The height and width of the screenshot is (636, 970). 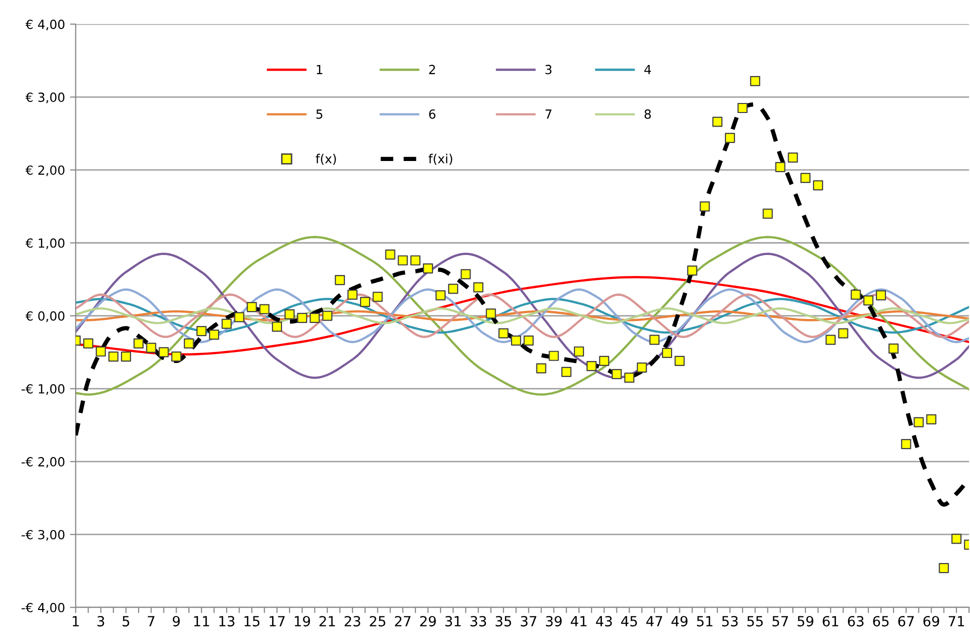 What do you see at coordinates (44, 170) in the screenshot?
I see `y-tick-label: € 2,00` at bounding box center [44, 170].